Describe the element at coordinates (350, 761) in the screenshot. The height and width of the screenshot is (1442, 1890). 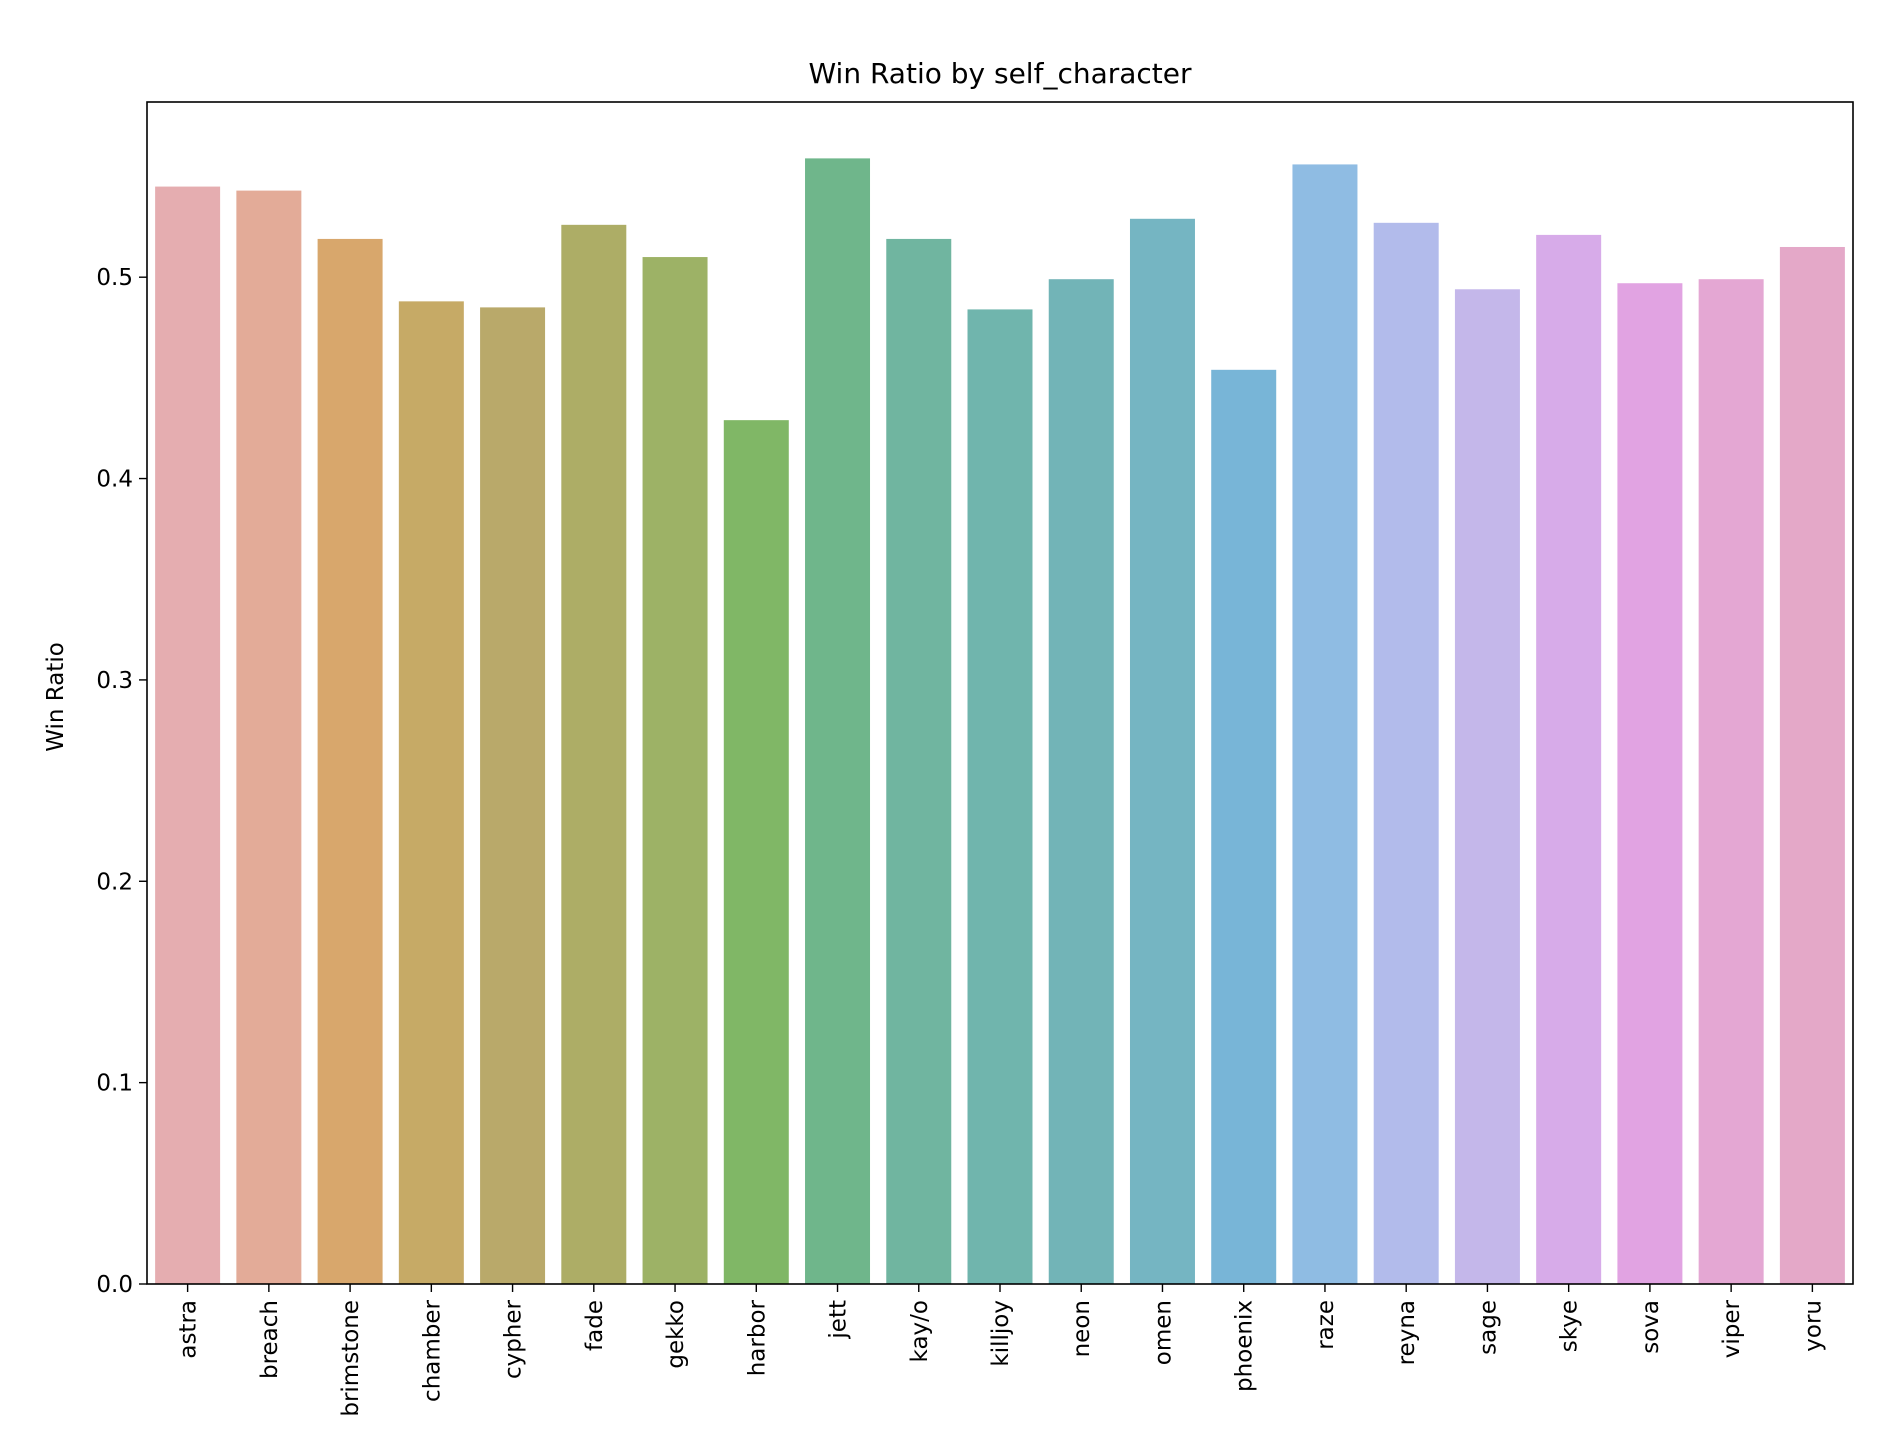
I see `bar-brimstone` at that location.